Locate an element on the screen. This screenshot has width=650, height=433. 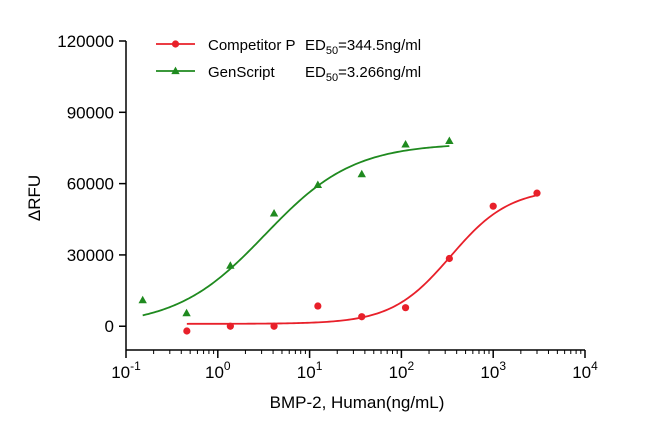
y-tick-label: 30000 is located at coordinates (90, 255).